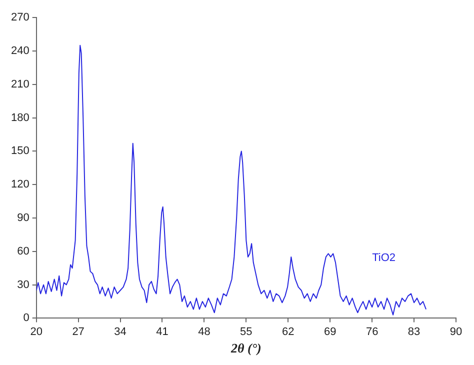  What do you see at coordinates (23, 284) in the screenshot?
I see `y-tick-label: 30` at bounding box center [23, 284].